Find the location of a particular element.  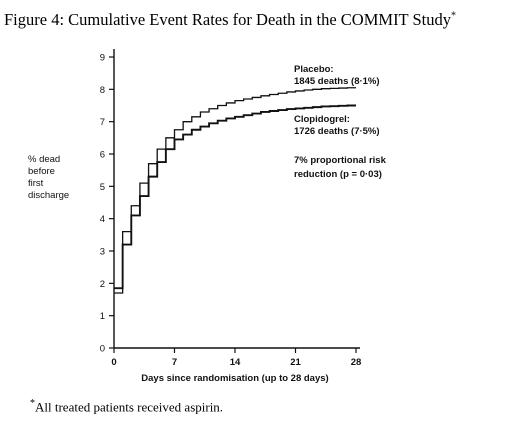

risk-reduction-annotation: reduction (p = 0·03) is located at coordinates (338, 174).